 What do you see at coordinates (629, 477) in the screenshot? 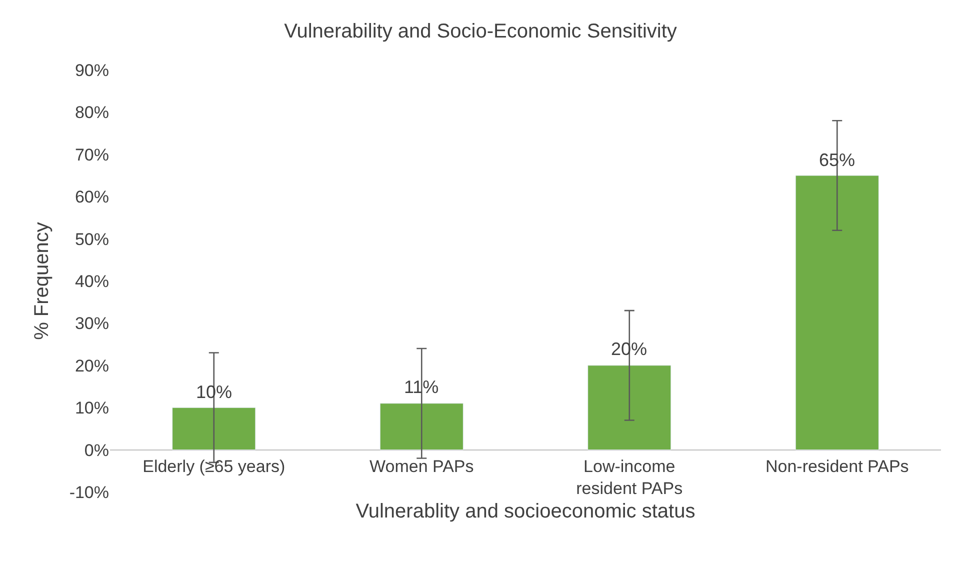
I see `x-tick-label: Low-income resident PAPs` at bounding box center [629, 477].